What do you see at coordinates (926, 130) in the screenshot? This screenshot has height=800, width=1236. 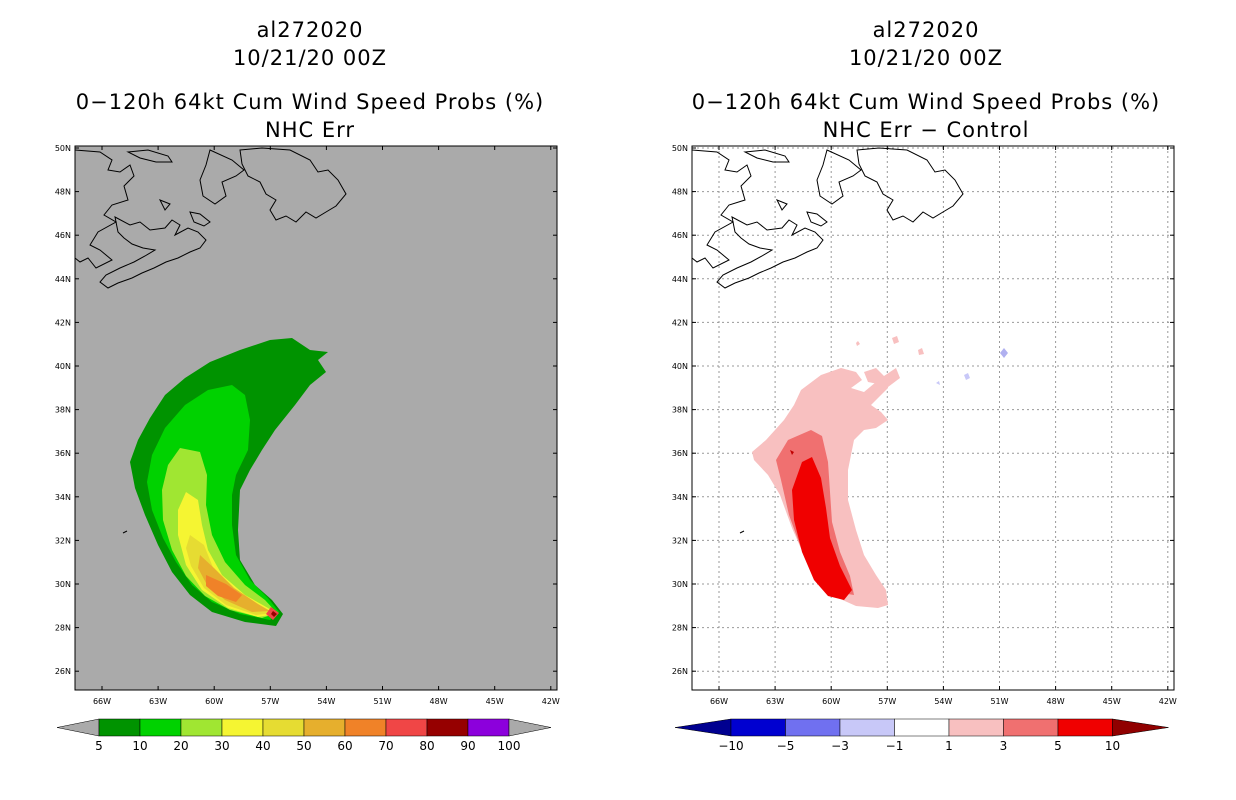 I see `right-subtitle: NHC Err − Control` at bounding box center [926, 130].